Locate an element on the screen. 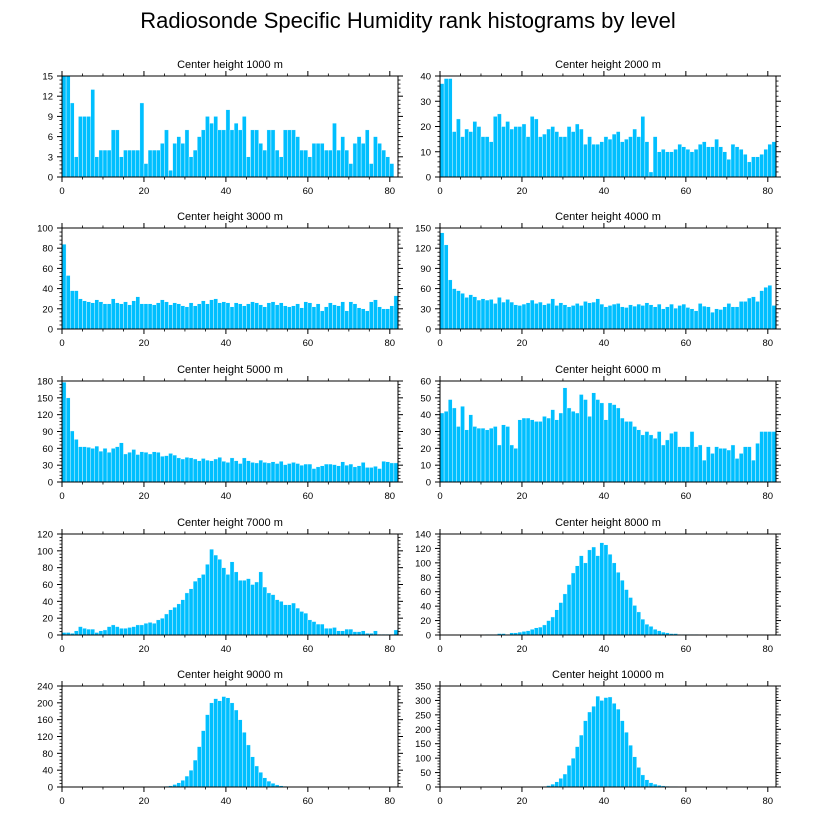  y-tick-label: 3 is located at coordinates (50, 157).